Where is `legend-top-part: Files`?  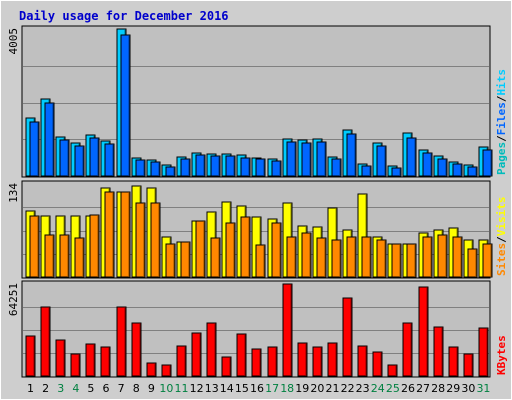 legend-top-part: Files is located at coordinates (501, 118).